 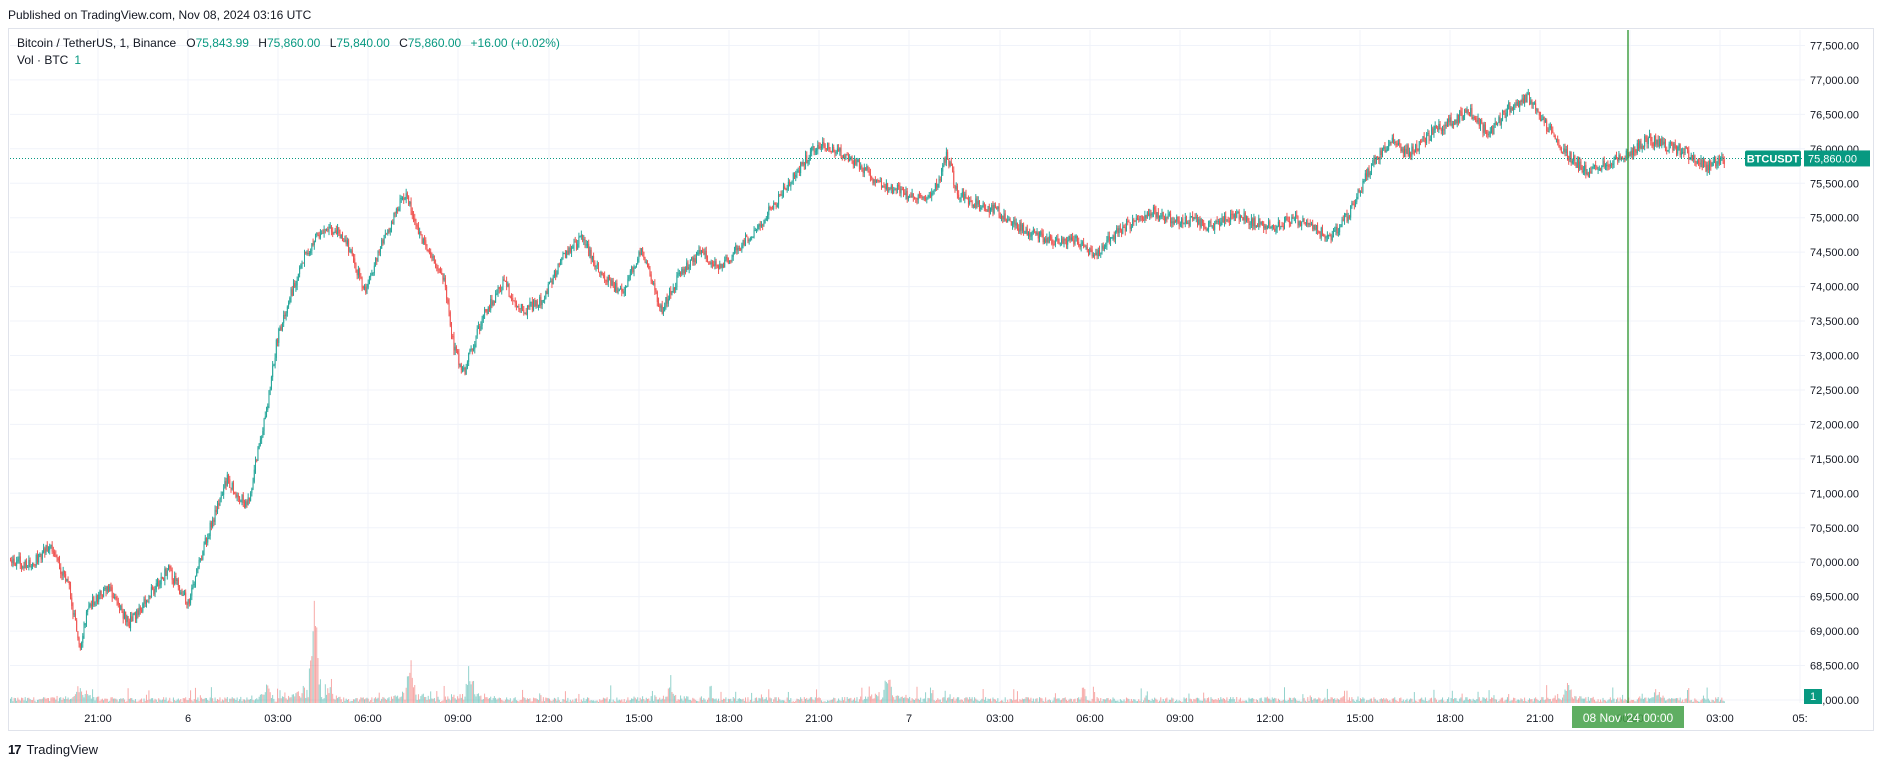 What do you see at coordinates (97, 43) in the screenshot?
I see `legend-symbol: Bitcoin / TetherUS, 1, Binance` at bounding box center [97, 43].